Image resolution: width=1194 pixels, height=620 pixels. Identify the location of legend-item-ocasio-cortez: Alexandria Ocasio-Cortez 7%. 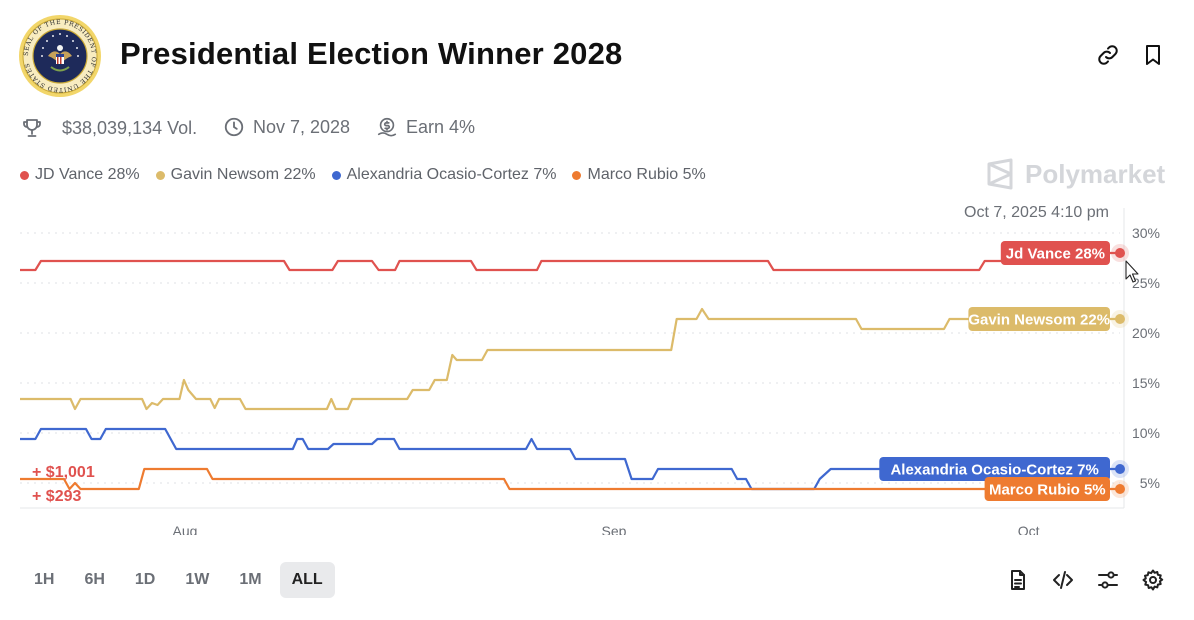
(444, 175).